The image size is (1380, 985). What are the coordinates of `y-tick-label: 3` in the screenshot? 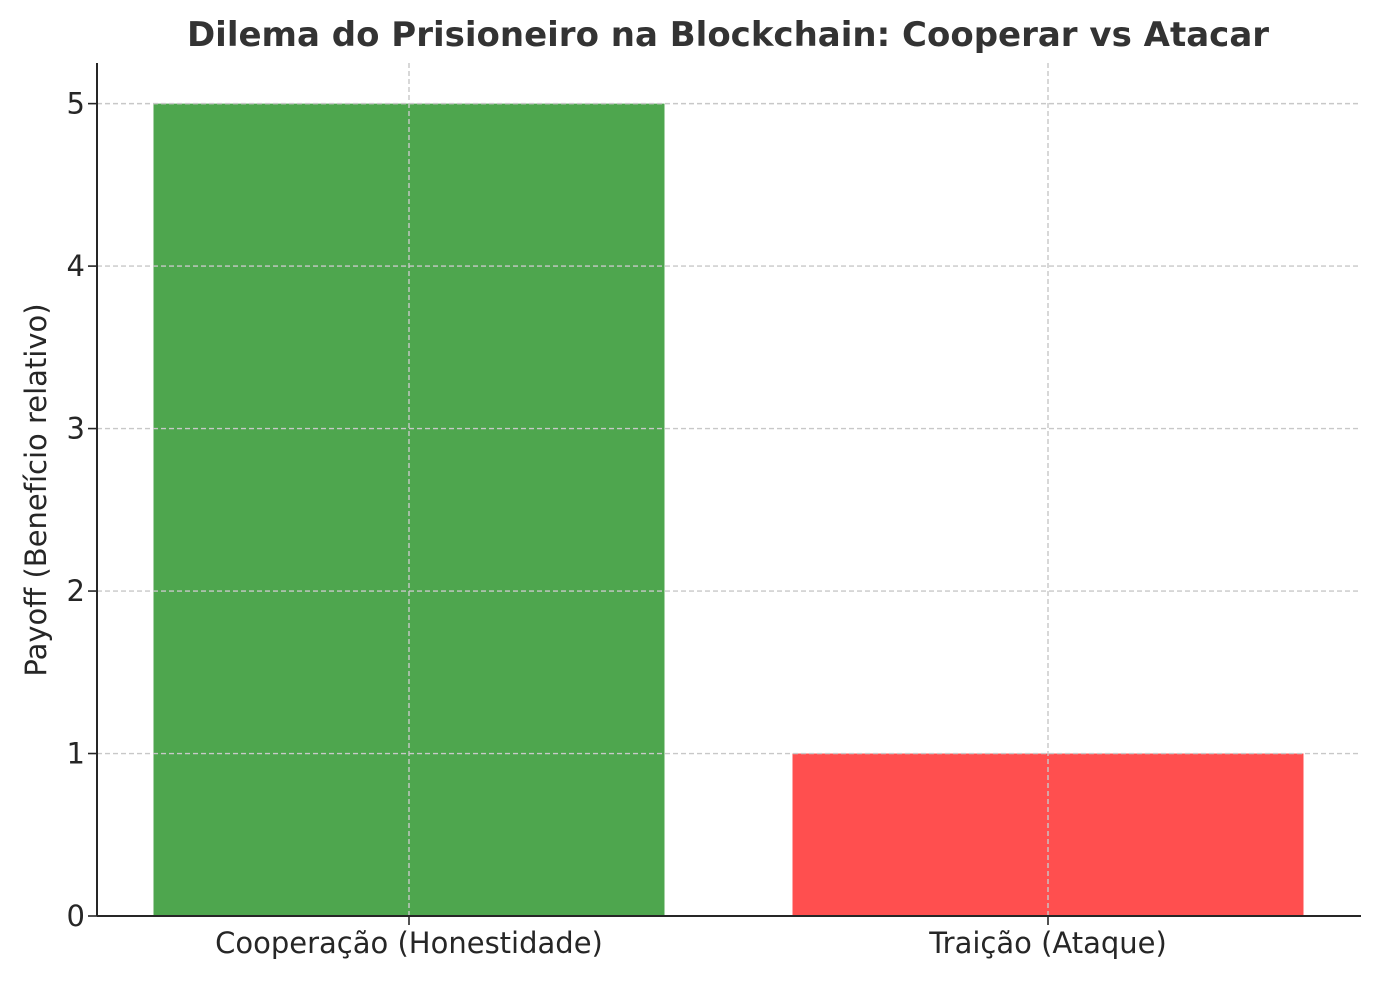 It's located at (76, 429).